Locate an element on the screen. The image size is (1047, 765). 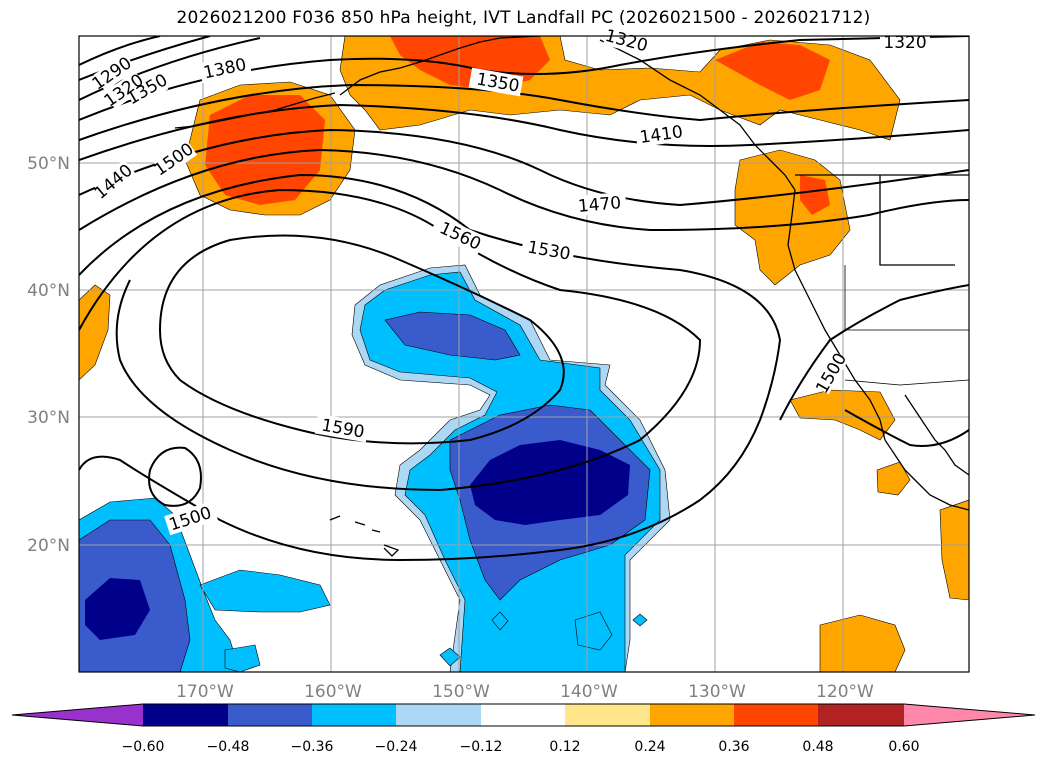
shade-pnw-core is located at coordinates (815, 195).